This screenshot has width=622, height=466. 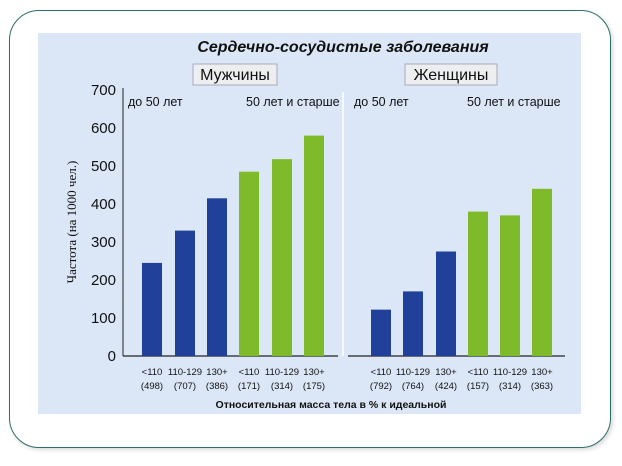 I want to click on x-category-count: (363), so click(x=542, y=386).